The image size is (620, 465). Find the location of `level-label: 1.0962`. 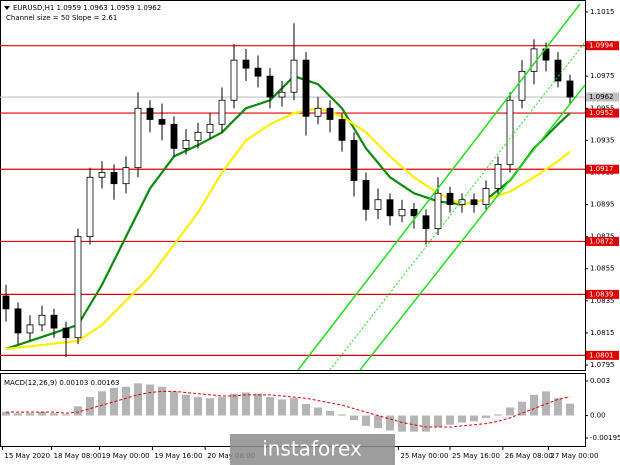

level-label: 1.0962 is located at coordinates (601, 97).